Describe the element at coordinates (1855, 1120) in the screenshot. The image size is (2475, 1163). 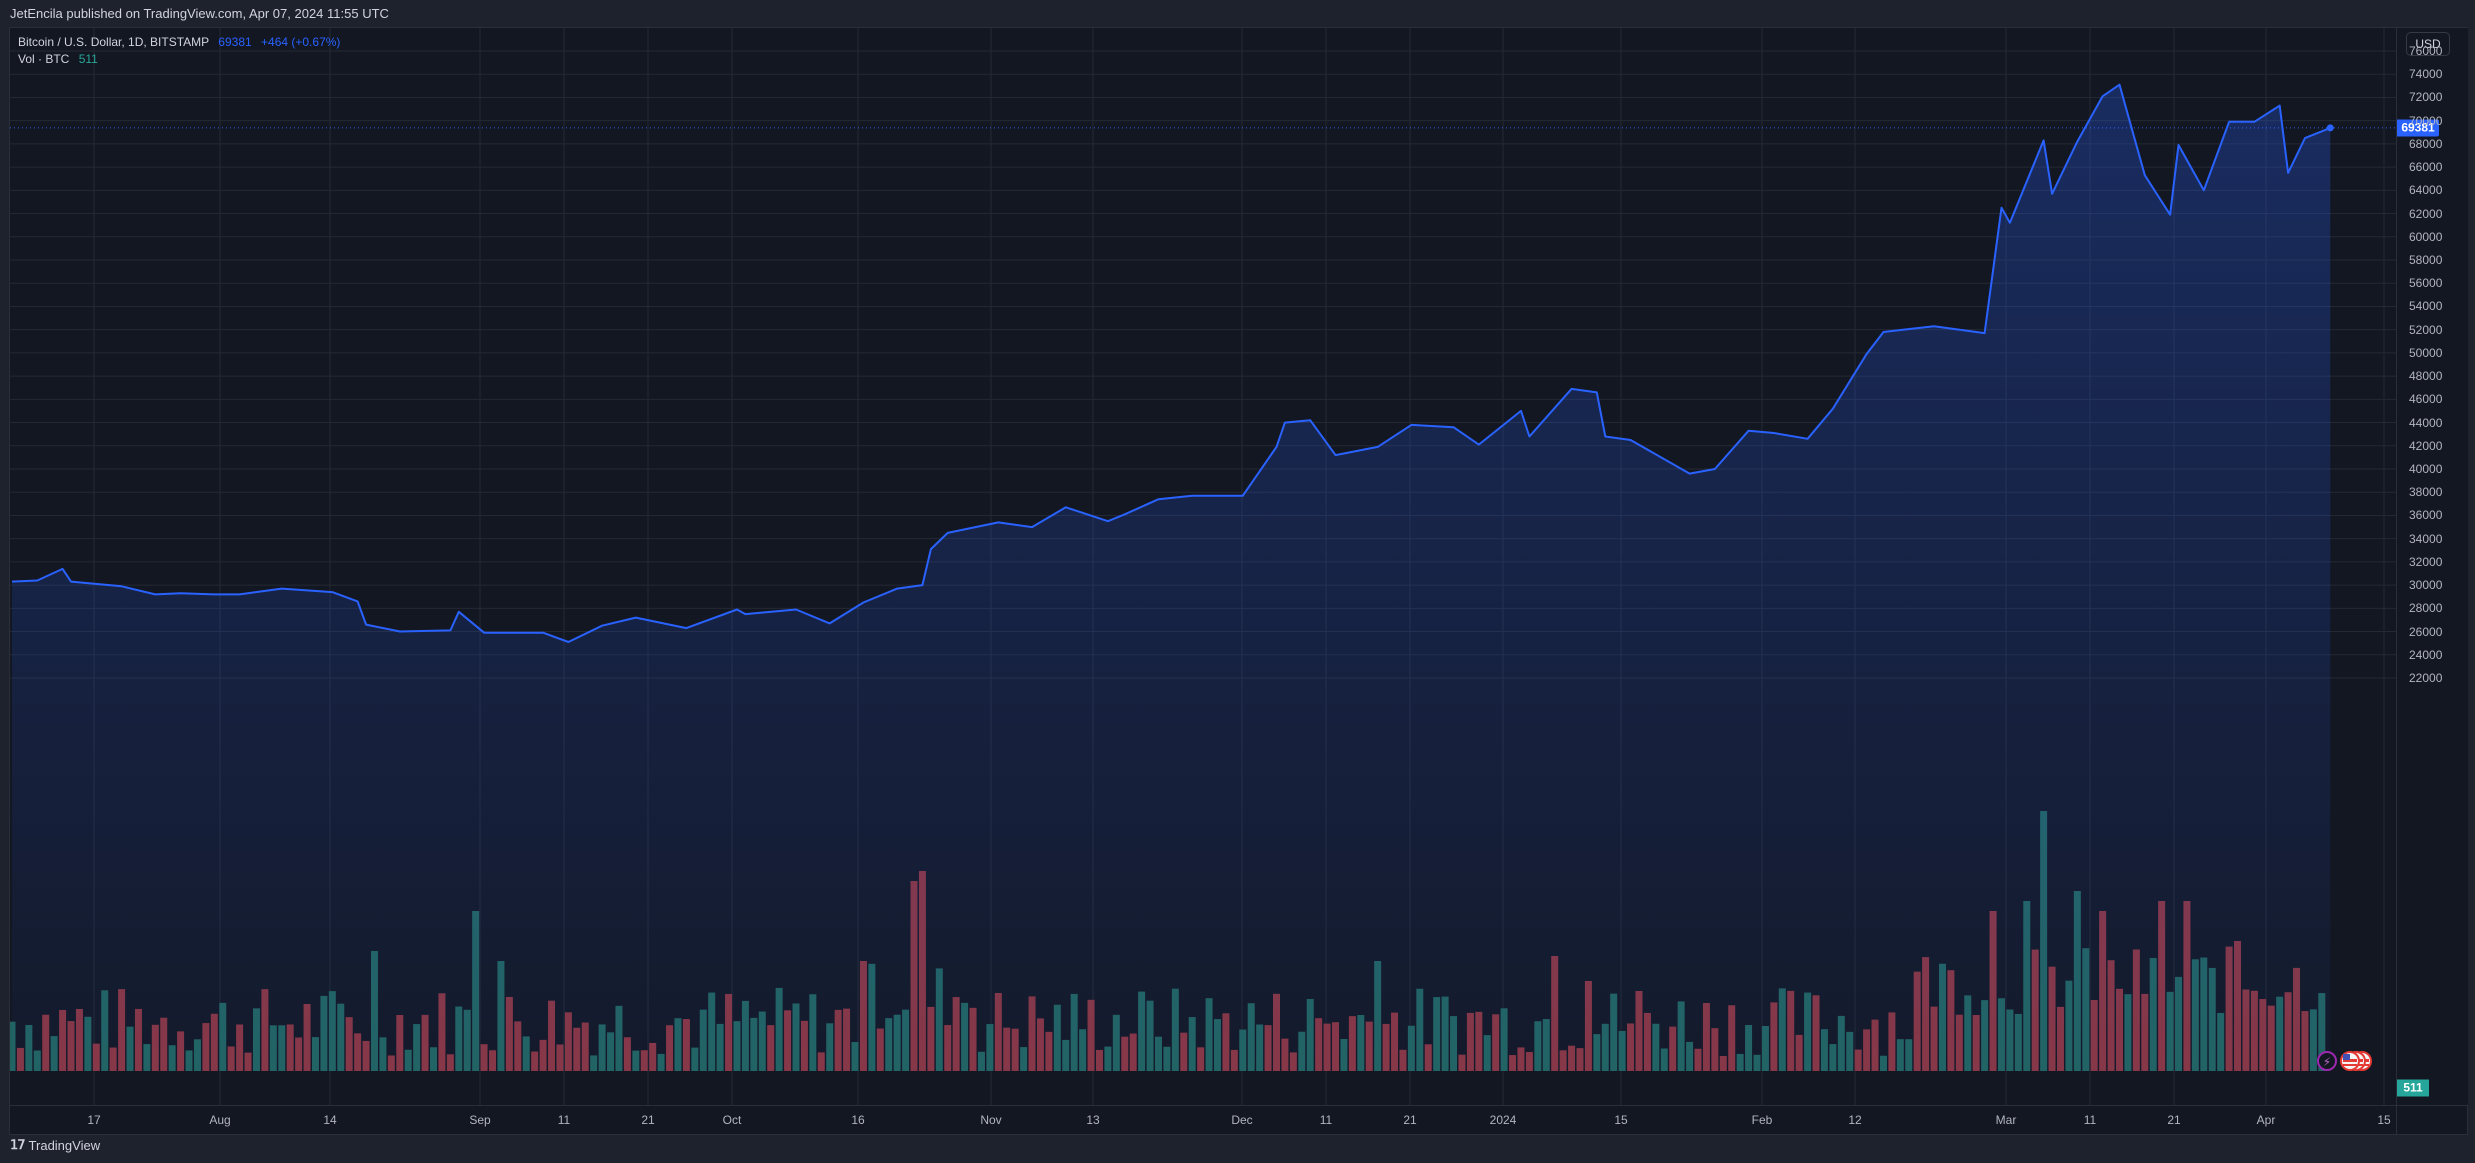
I see `time-tick-label: 12` at that location.